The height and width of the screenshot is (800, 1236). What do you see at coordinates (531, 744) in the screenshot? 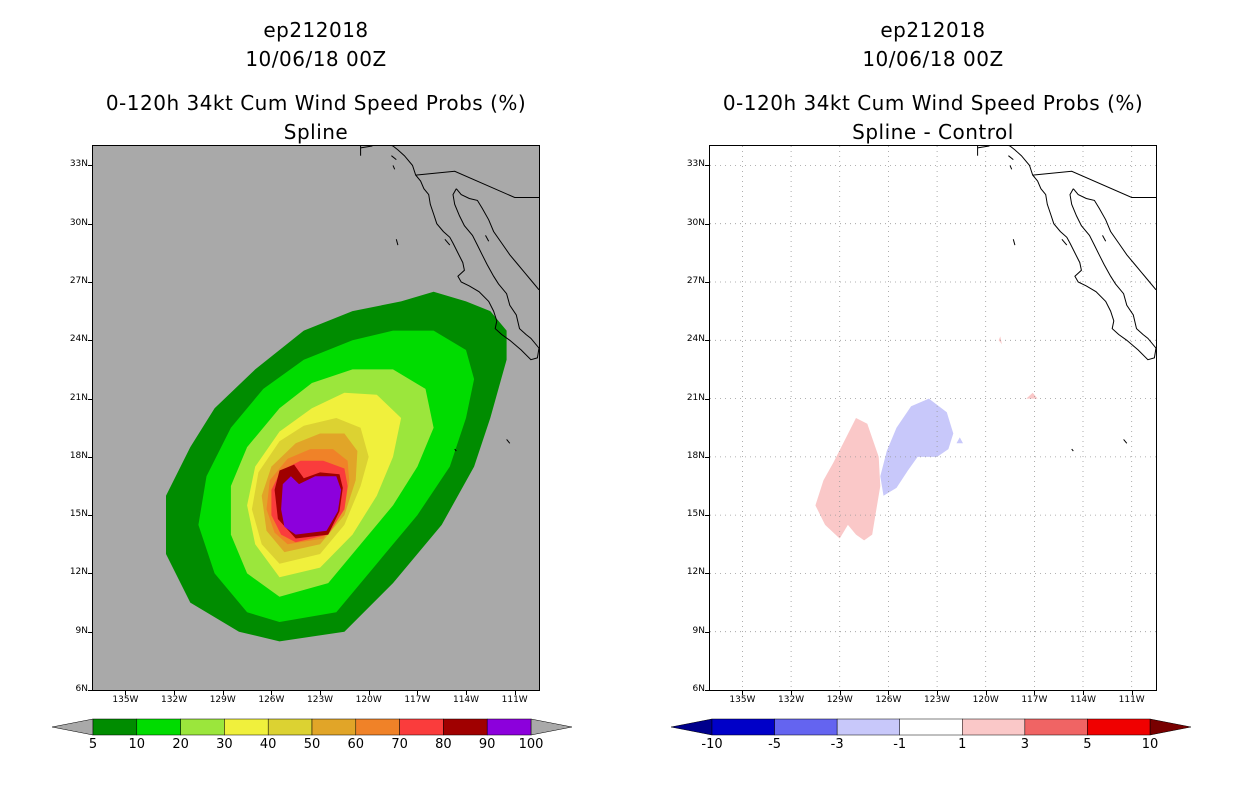
I see `colorbar-label: 100` at bounding box center [531, 744].